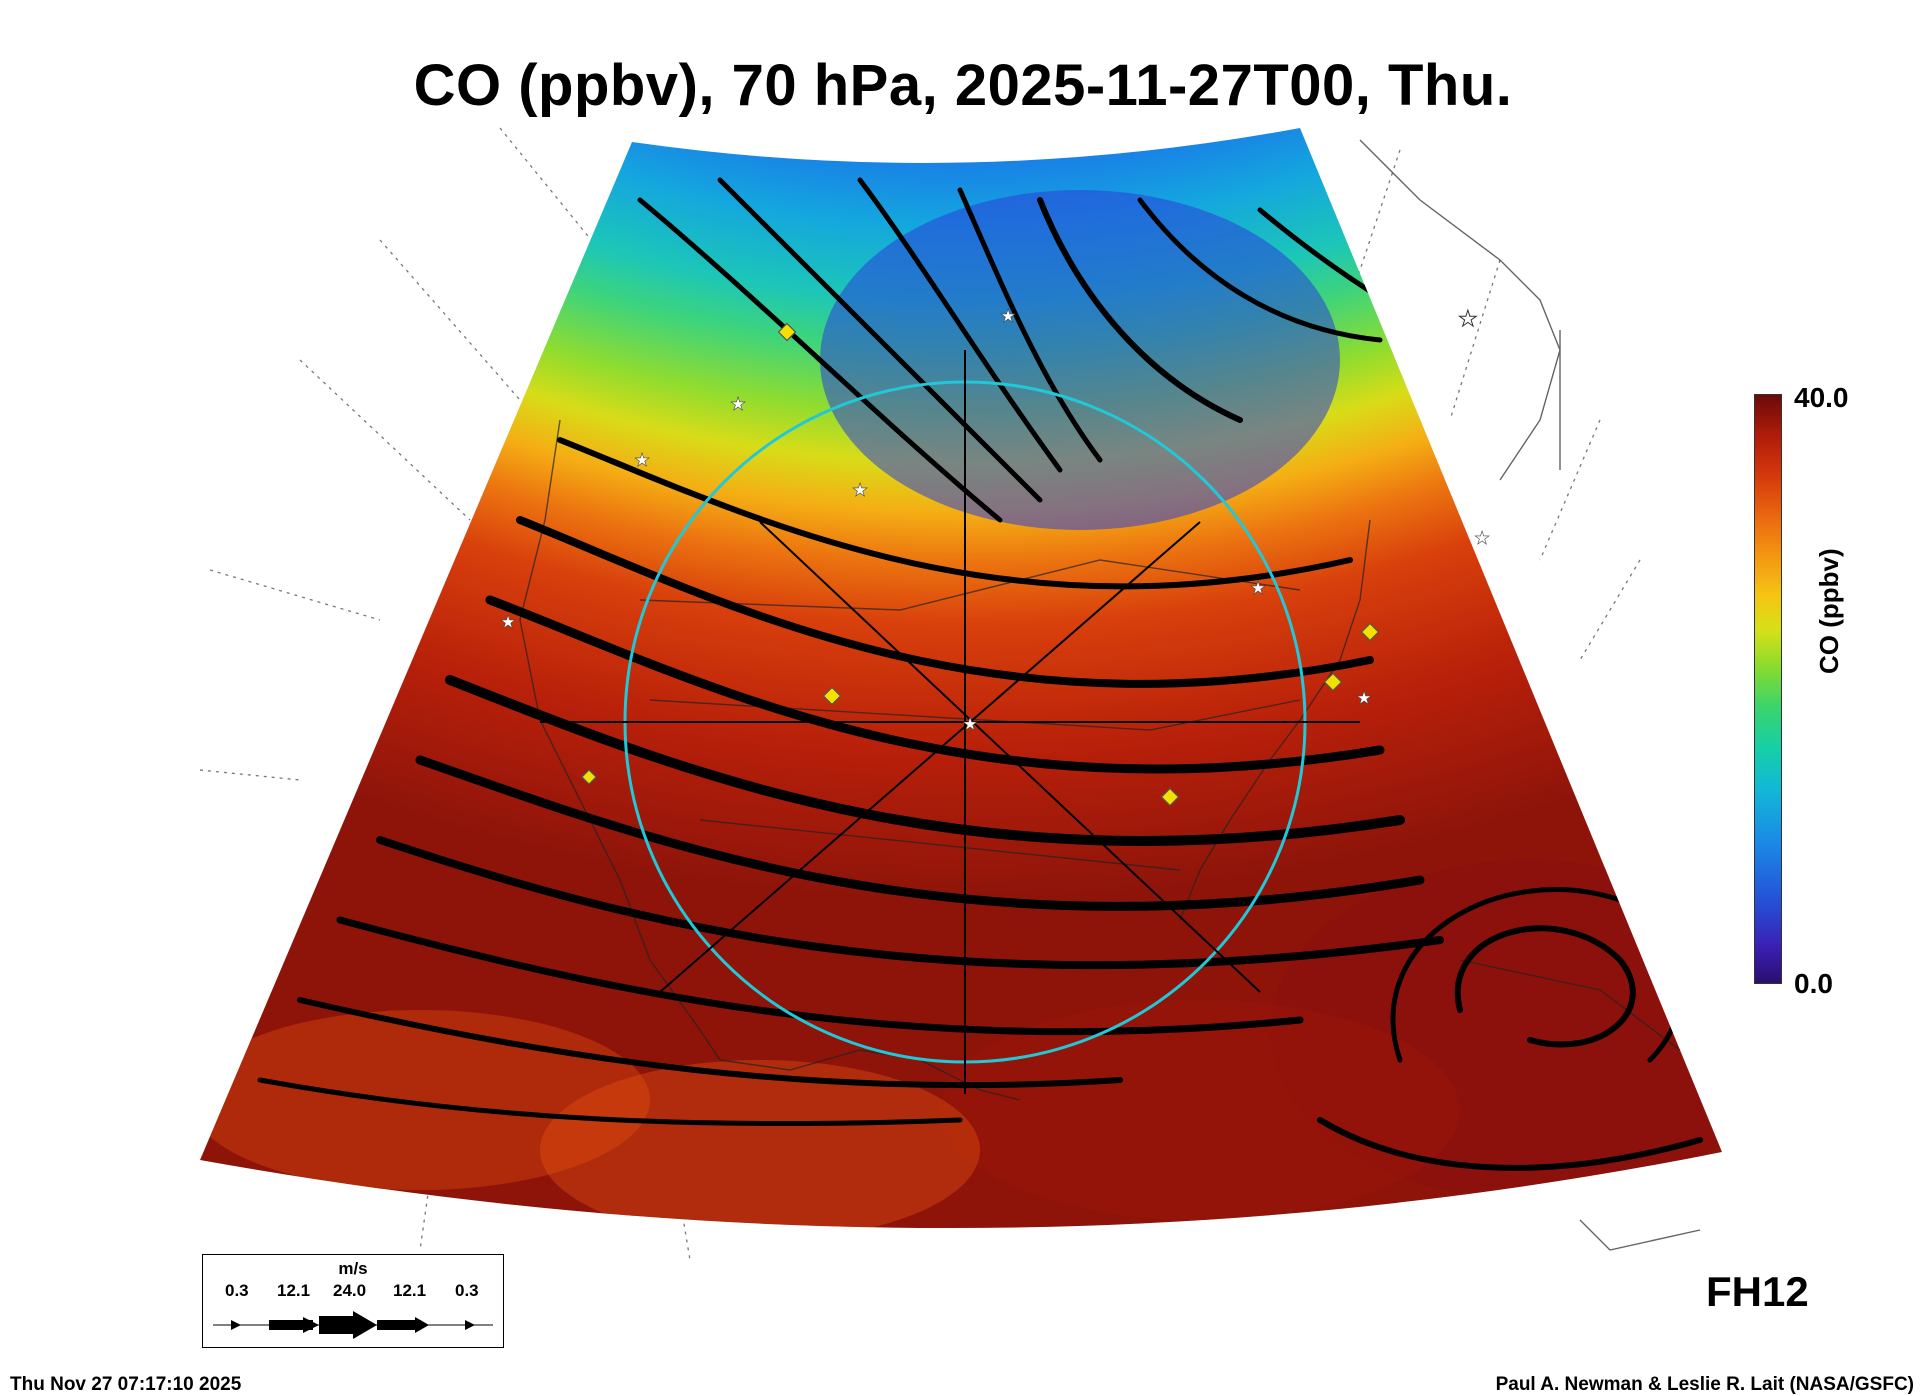  Describe the element at coordinates (1757, 1291) in the screenshot. I see `forecast-hour-label: FH12` at that location.